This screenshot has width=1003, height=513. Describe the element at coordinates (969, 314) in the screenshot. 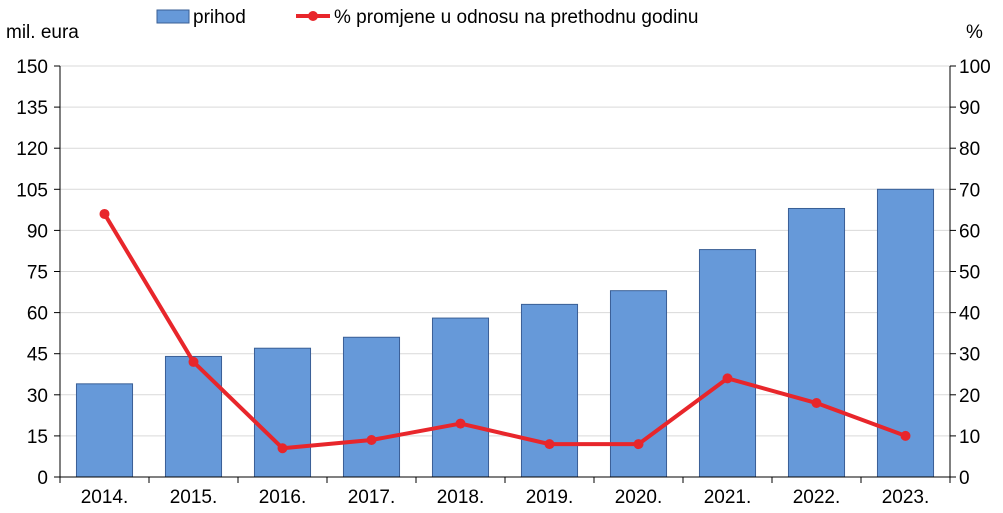

I see `y-right-tick-label: 40` at that location.